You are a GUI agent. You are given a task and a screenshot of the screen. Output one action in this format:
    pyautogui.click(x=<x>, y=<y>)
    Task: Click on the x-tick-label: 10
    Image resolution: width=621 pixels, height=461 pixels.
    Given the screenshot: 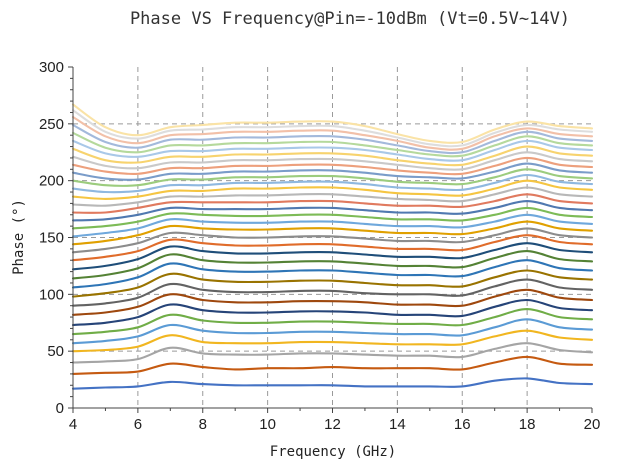 What is the action you would take?
    pyautogui.click(x=267, y=424)
    